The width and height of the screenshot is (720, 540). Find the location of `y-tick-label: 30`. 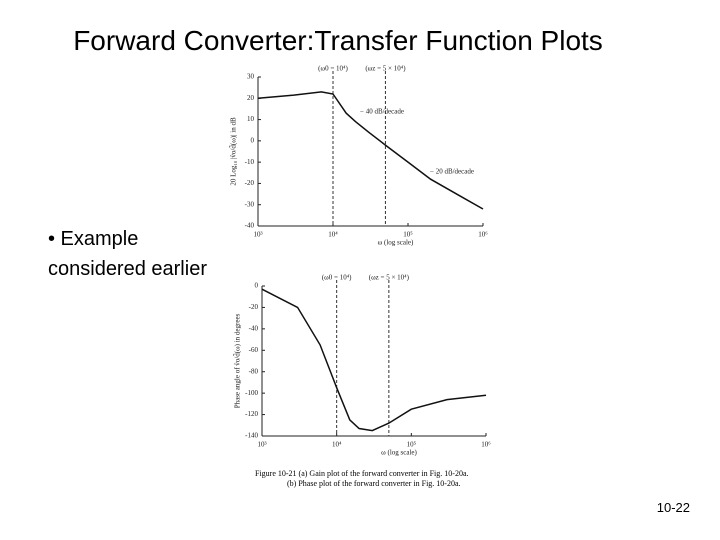

y-tick-label: 30 is located at coordinates (251, 77).